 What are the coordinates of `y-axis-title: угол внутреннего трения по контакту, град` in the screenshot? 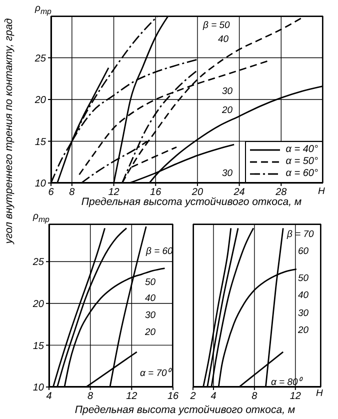 It's located at (9, 131).